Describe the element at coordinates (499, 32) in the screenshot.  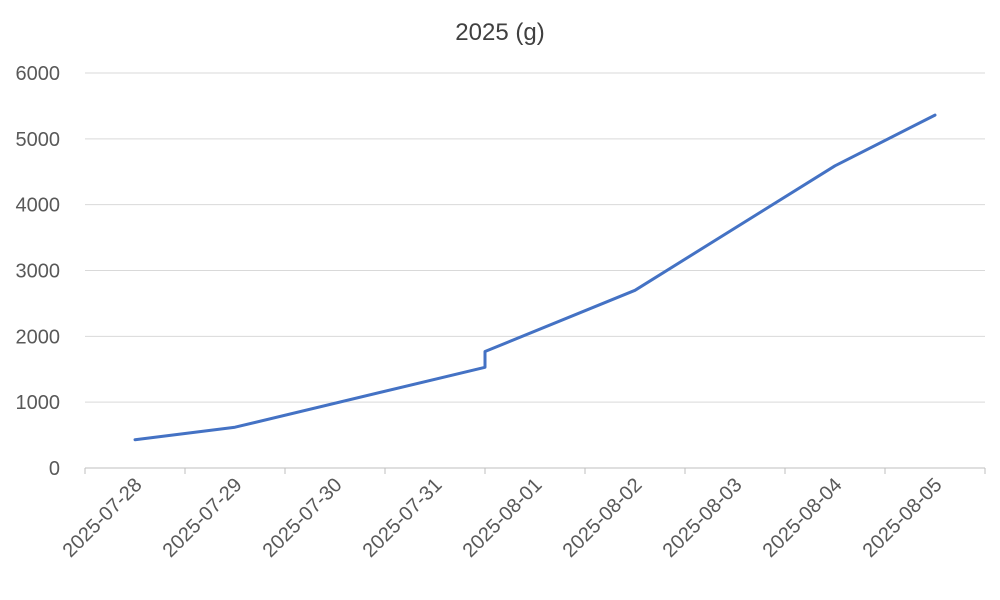
I see `chart-title: 2025 (g)` at that location.